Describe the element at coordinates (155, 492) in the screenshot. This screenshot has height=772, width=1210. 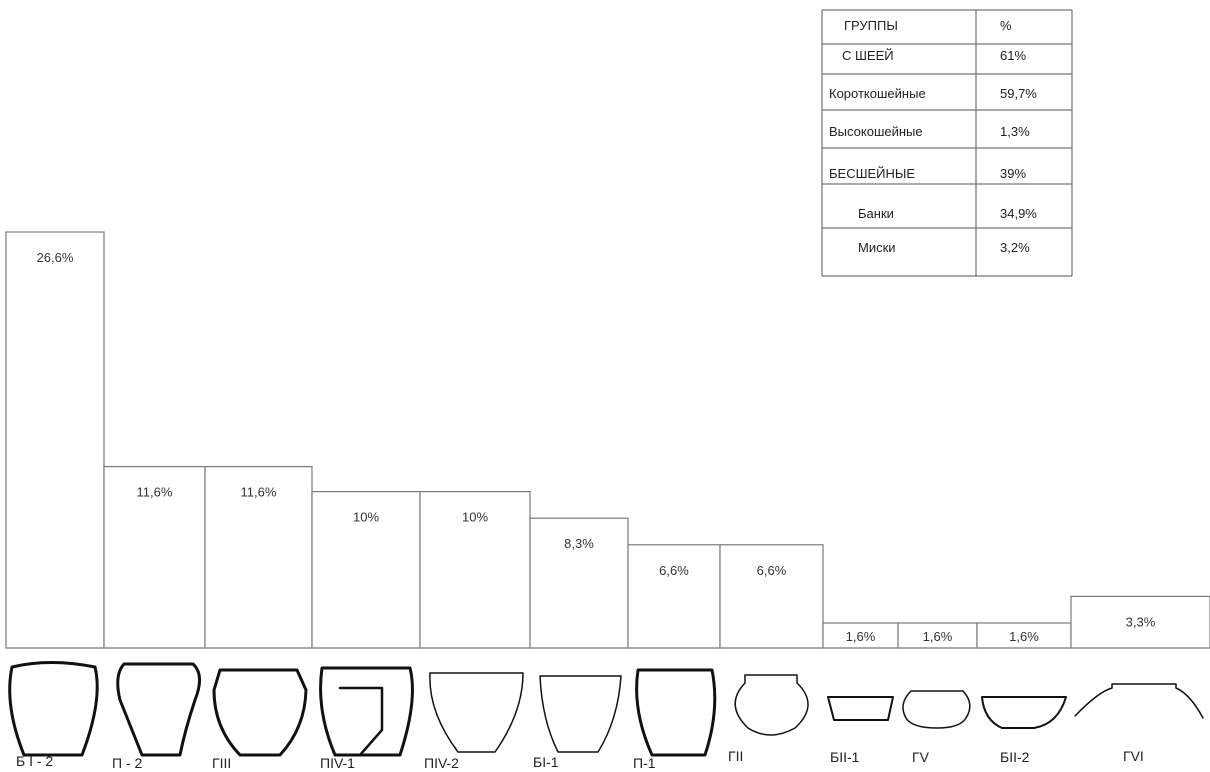
I see `bar-value-label-2: 11,6%` at that location.